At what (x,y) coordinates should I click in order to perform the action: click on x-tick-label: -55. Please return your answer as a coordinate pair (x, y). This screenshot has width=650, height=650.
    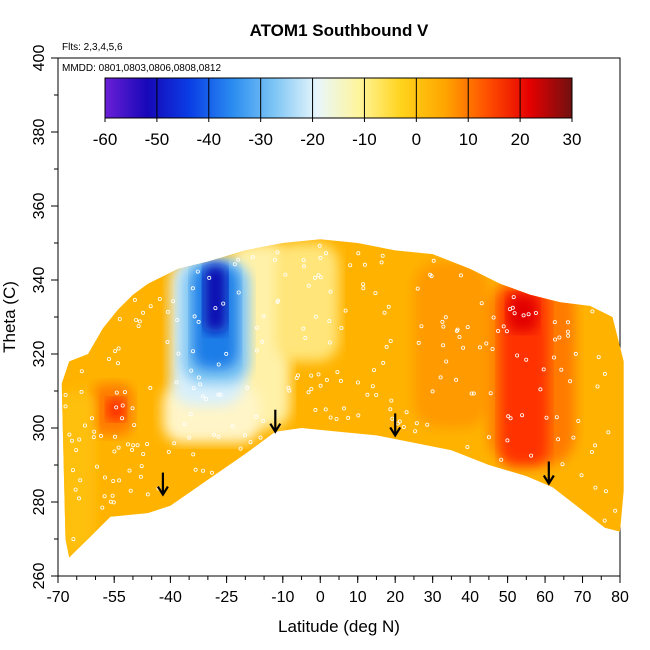
    Looking at the image, I should click on (114, 597).